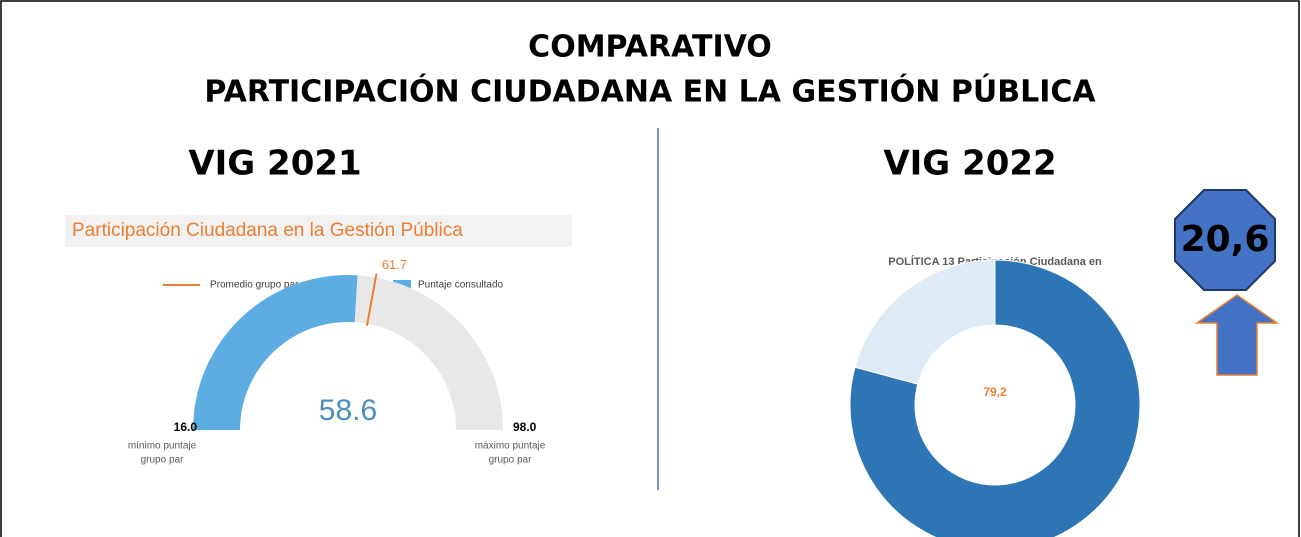 This screenshot has width=1301, height=537. I want to click on up-arrow, so click(1237, 335).